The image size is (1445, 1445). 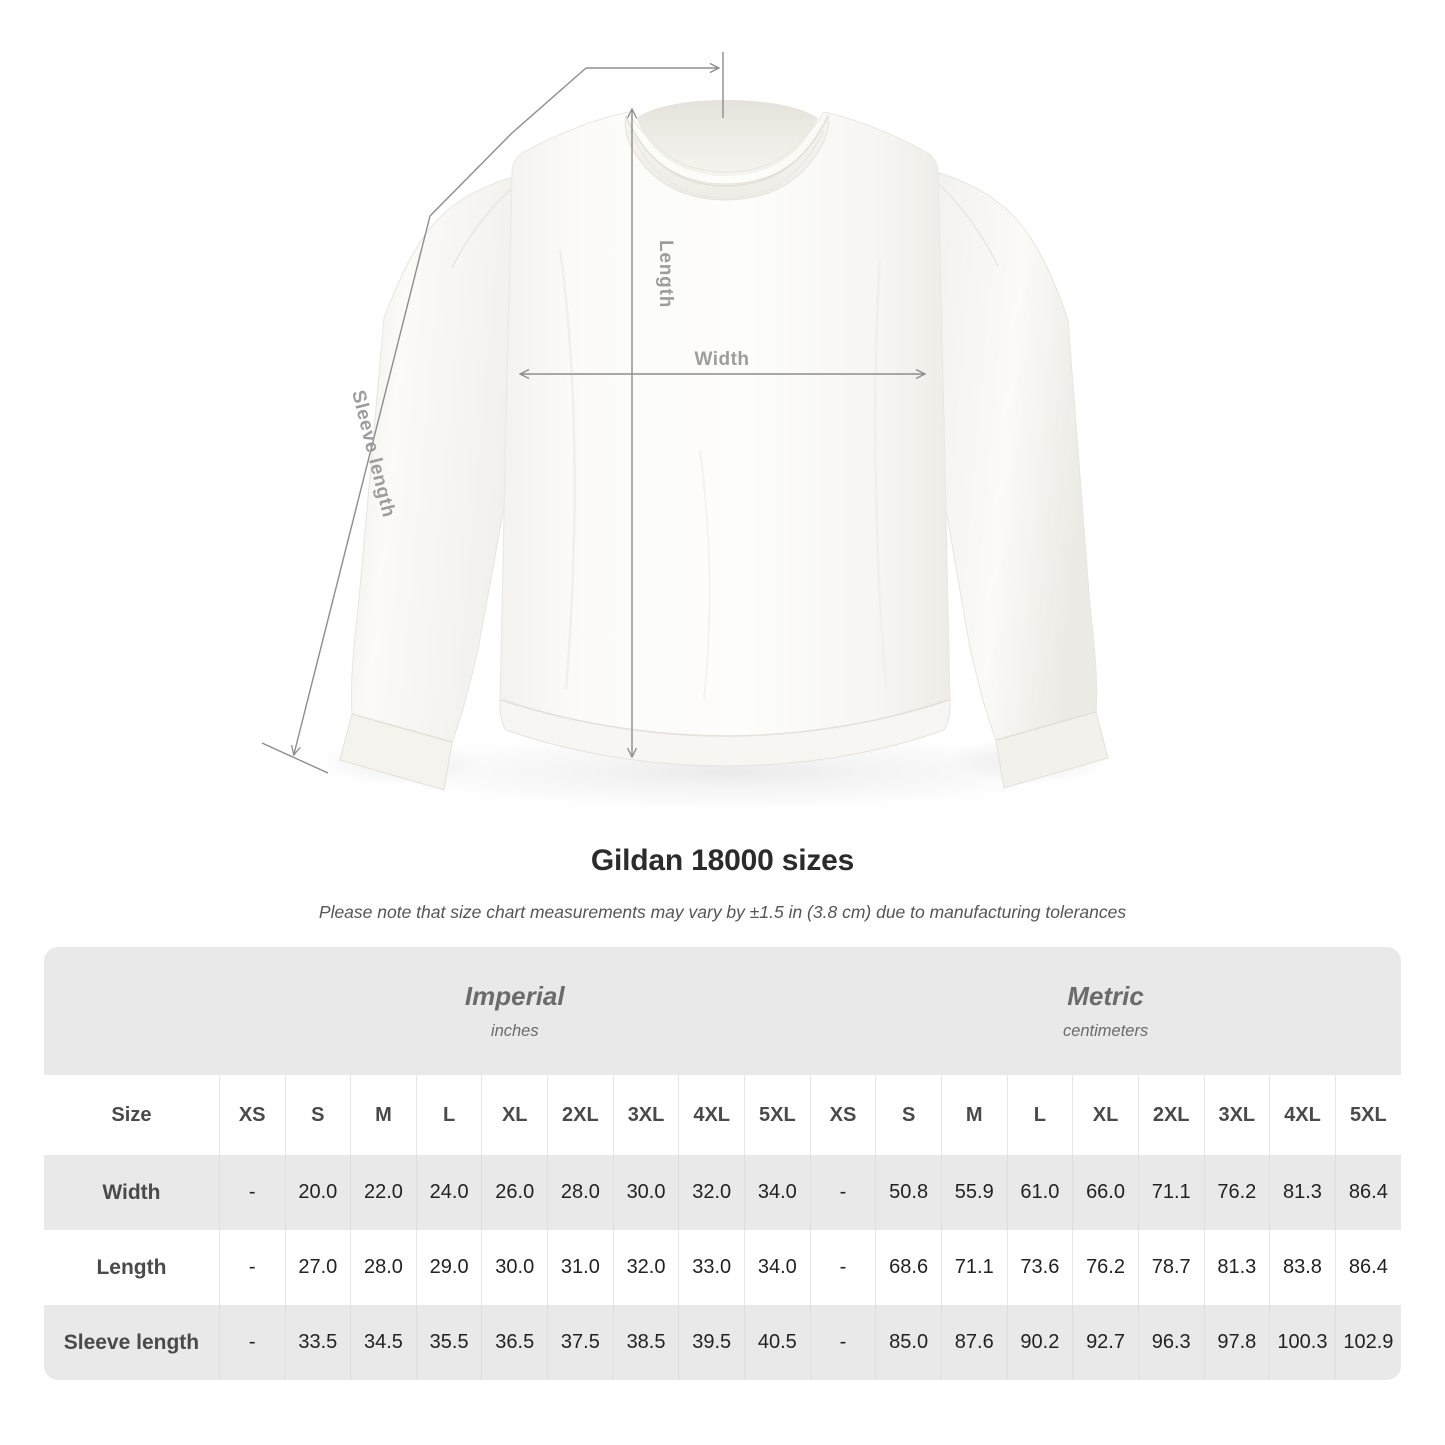 I want to click on cell-length-cm-4xl: 83.8, so click(x=1302, y=1267).